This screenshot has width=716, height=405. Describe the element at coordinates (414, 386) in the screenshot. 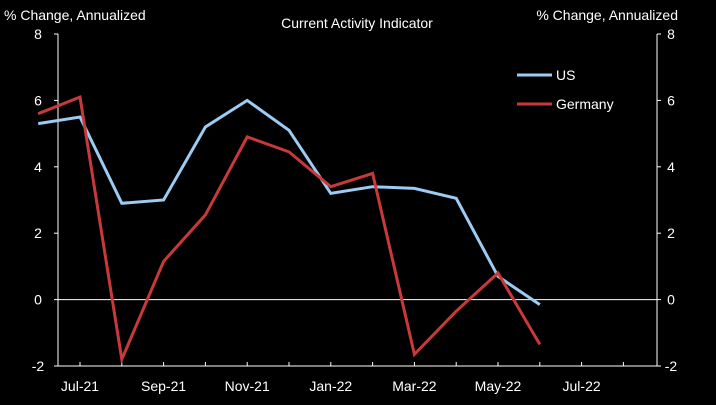

I see `x-tick-label: Mar-22` at that location.